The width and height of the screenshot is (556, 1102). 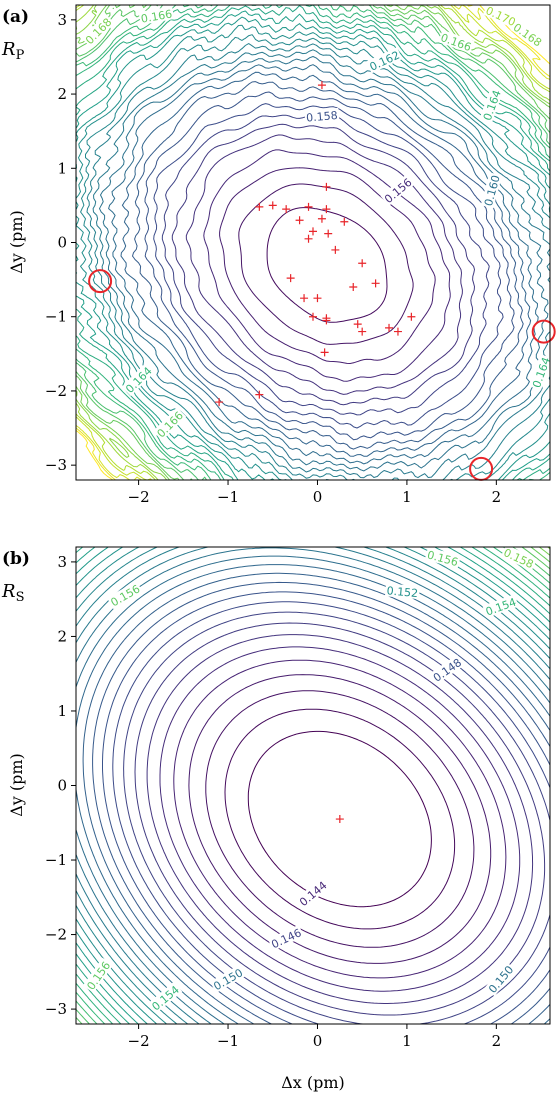 What do you see at coordinates (139, 497) in the screenshot?
I see `panel-a-xtick-label: −2` at bounding box center [139, 497].